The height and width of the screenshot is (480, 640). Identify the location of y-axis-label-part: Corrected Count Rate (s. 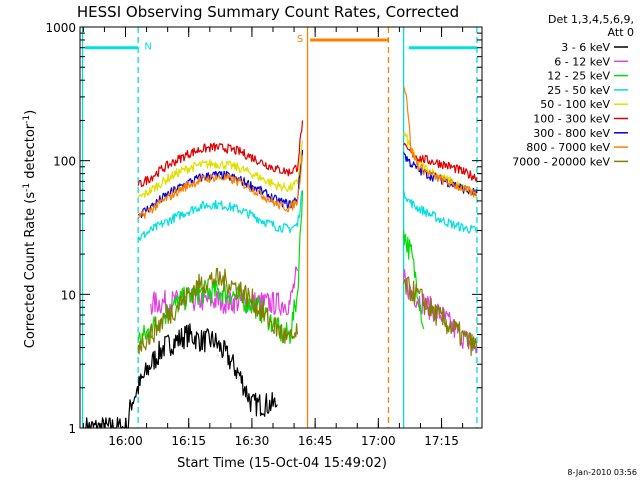
(30, 270).